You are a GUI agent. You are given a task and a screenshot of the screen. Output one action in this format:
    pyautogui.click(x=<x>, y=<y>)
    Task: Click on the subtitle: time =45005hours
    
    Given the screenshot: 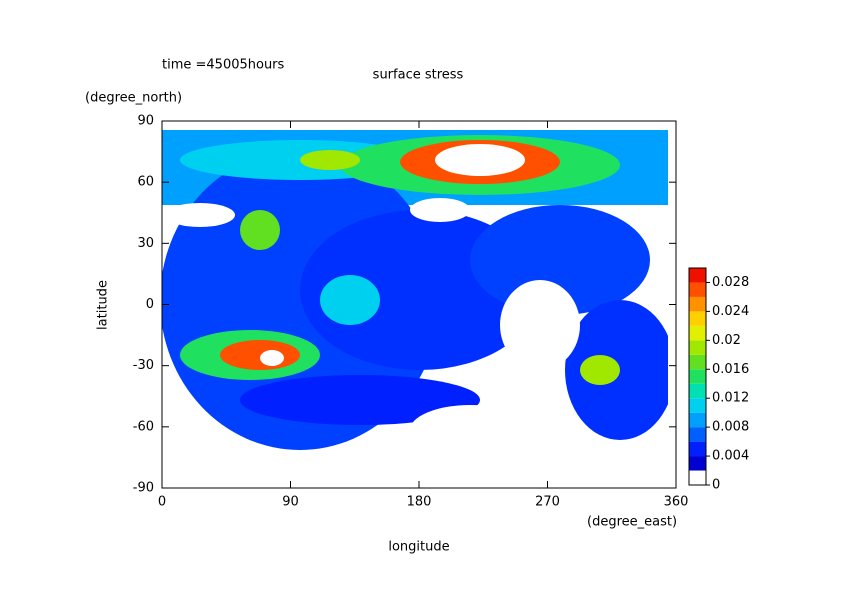 What is the action you would take?
    pyautogui.click(x=223, y=65)
    